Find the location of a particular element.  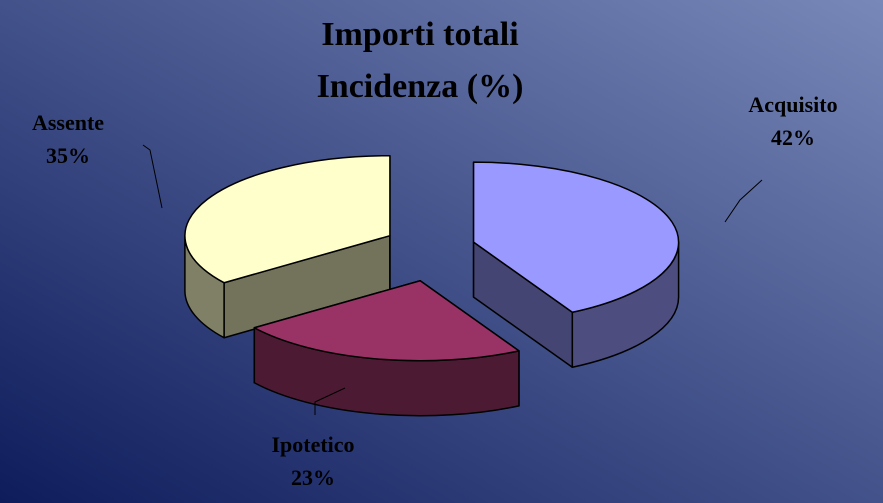

value-label: 35% is located at coordinates (68, 155).